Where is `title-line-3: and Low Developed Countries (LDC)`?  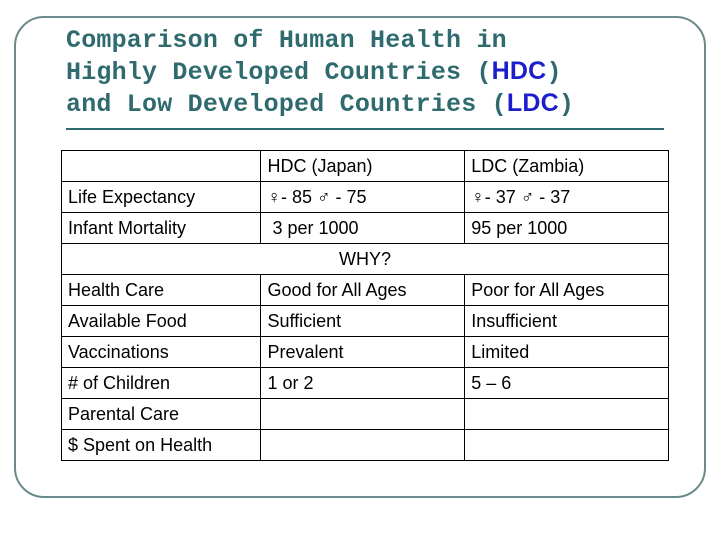 title-line-3: and Low Developed Countries (LDC) is located at coordinates (320, 104).